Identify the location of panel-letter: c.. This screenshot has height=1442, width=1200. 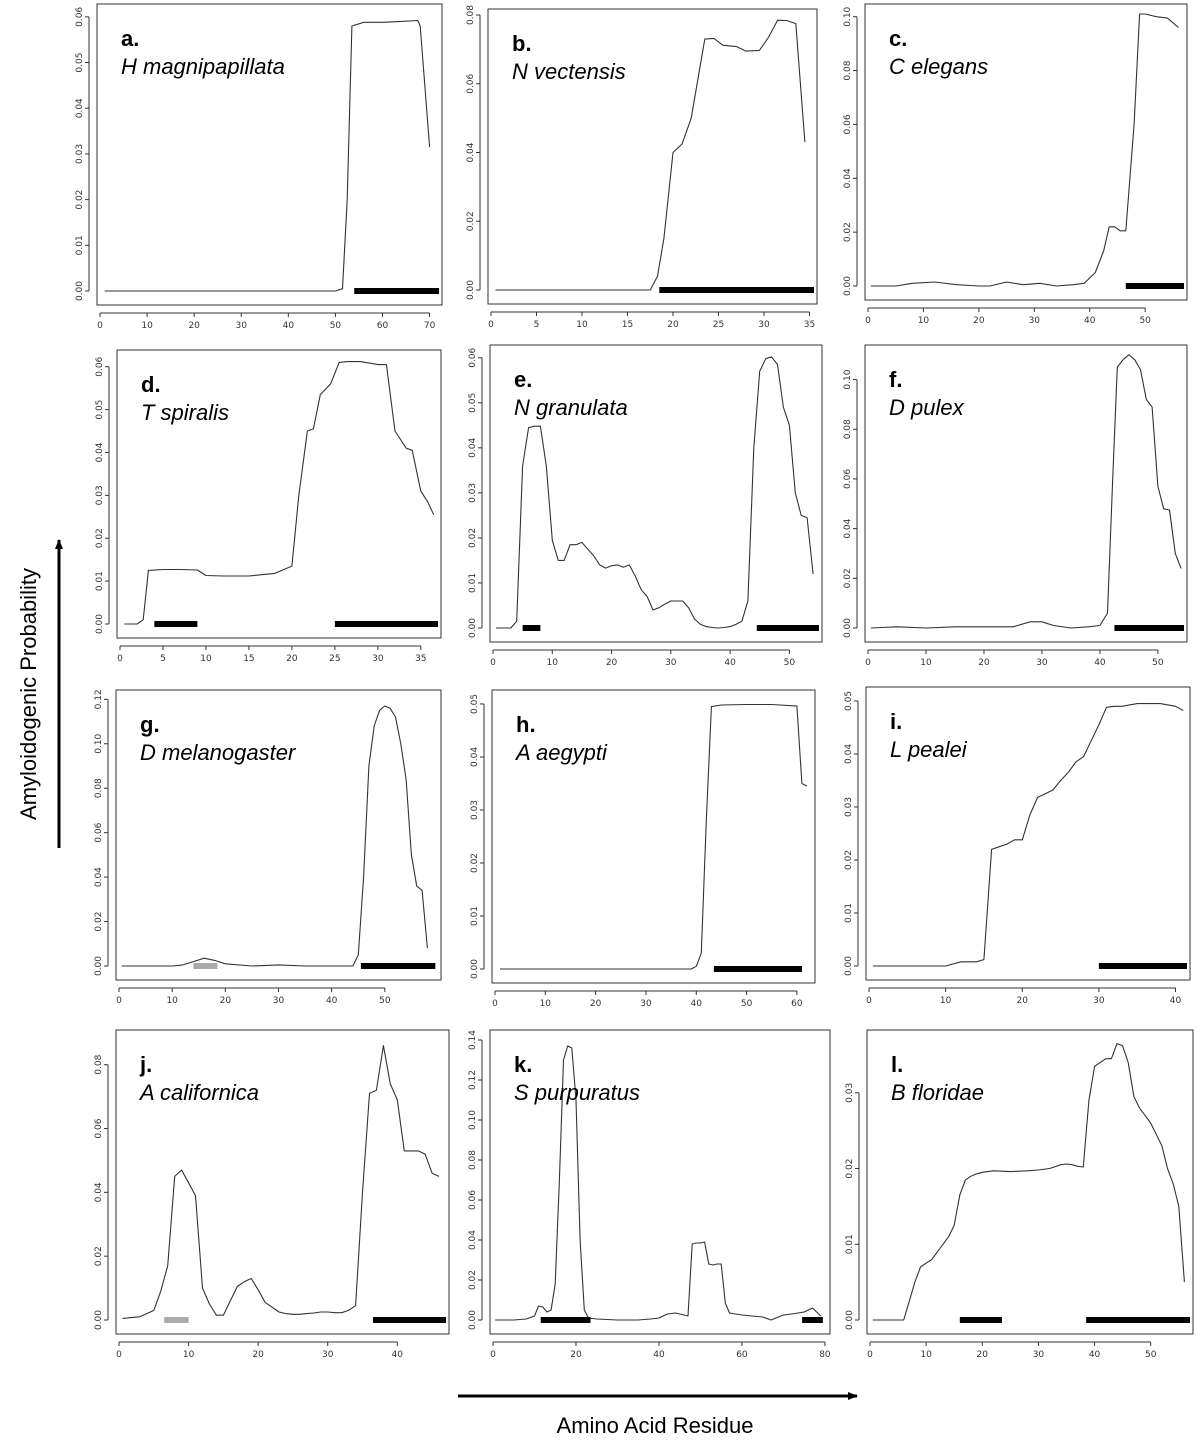
(898, 38).